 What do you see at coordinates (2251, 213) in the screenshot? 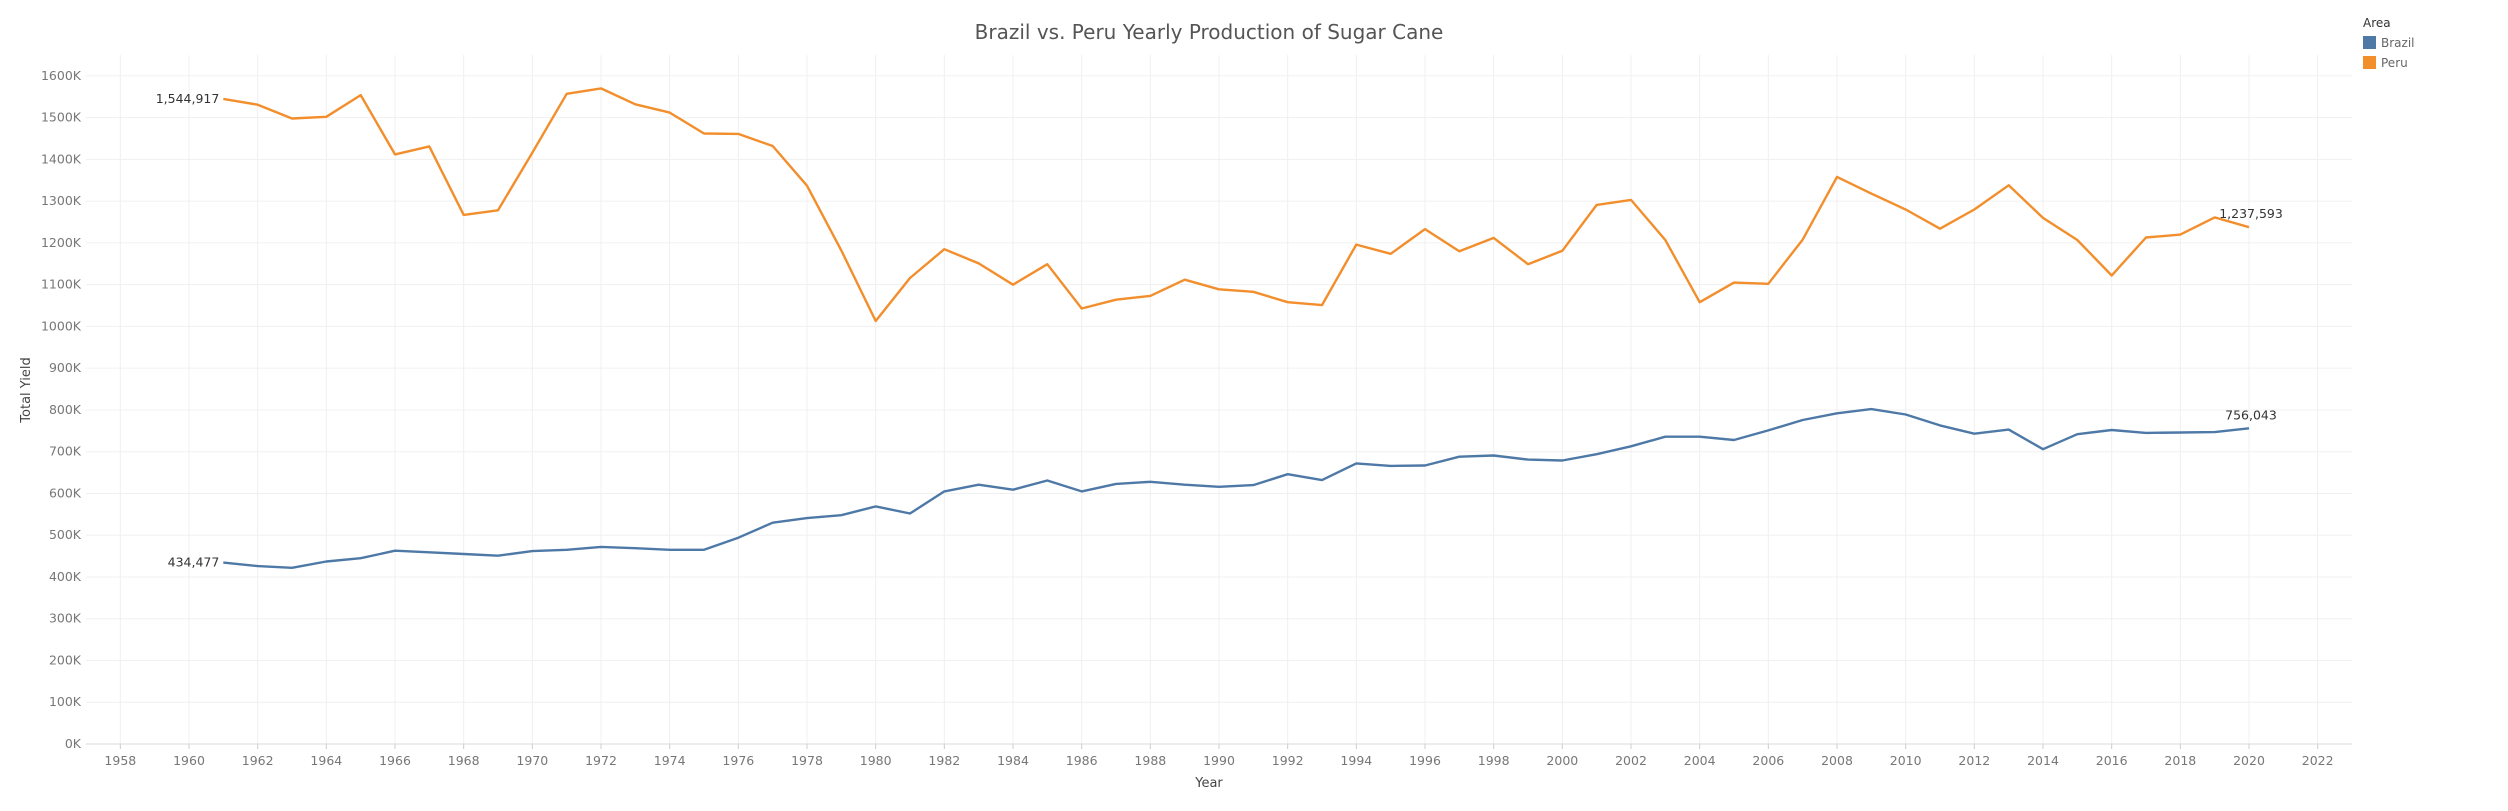
I see `data-label-peru-2020: 1,237,593` at bounding box center [2251, 213].